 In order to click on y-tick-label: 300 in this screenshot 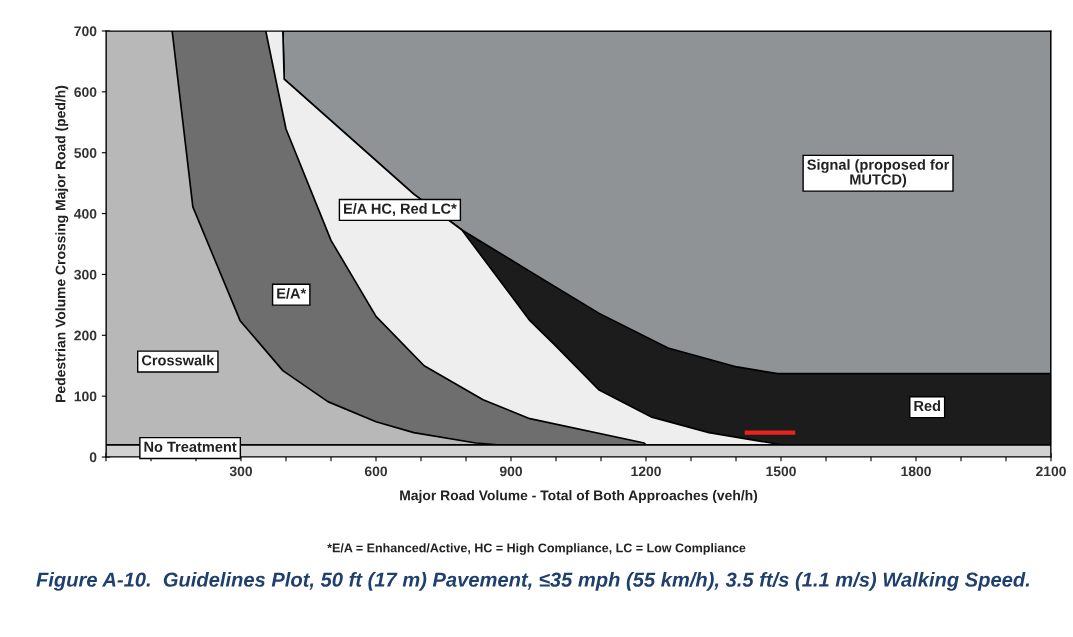, I will do `click(85, 274)`.